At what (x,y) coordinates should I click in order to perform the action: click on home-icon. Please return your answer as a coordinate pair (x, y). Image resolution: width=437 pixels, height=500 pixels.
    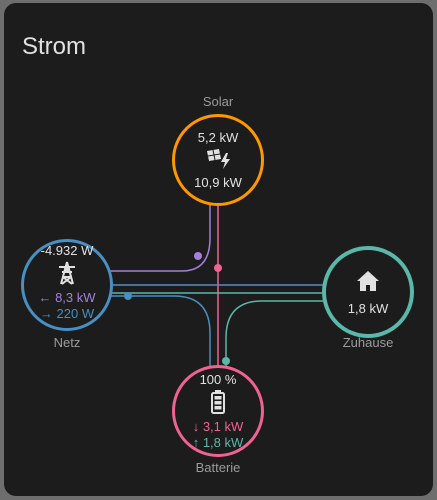
    Looking at the image, I should click on (368, 282).